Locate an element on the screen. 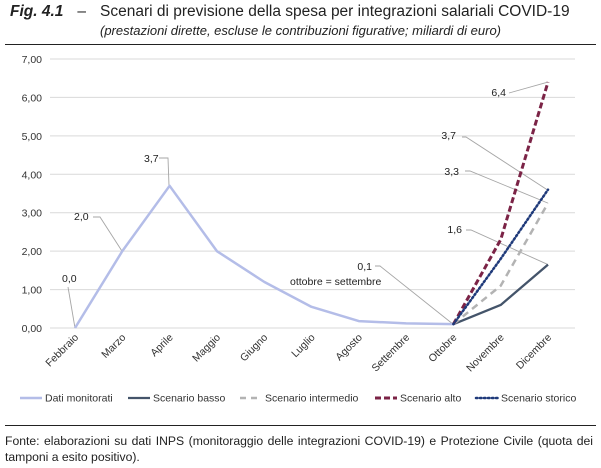 The width and height of the screenshot is (601, 468). series-line-scenario-alto is located at coordinates (501, 203).